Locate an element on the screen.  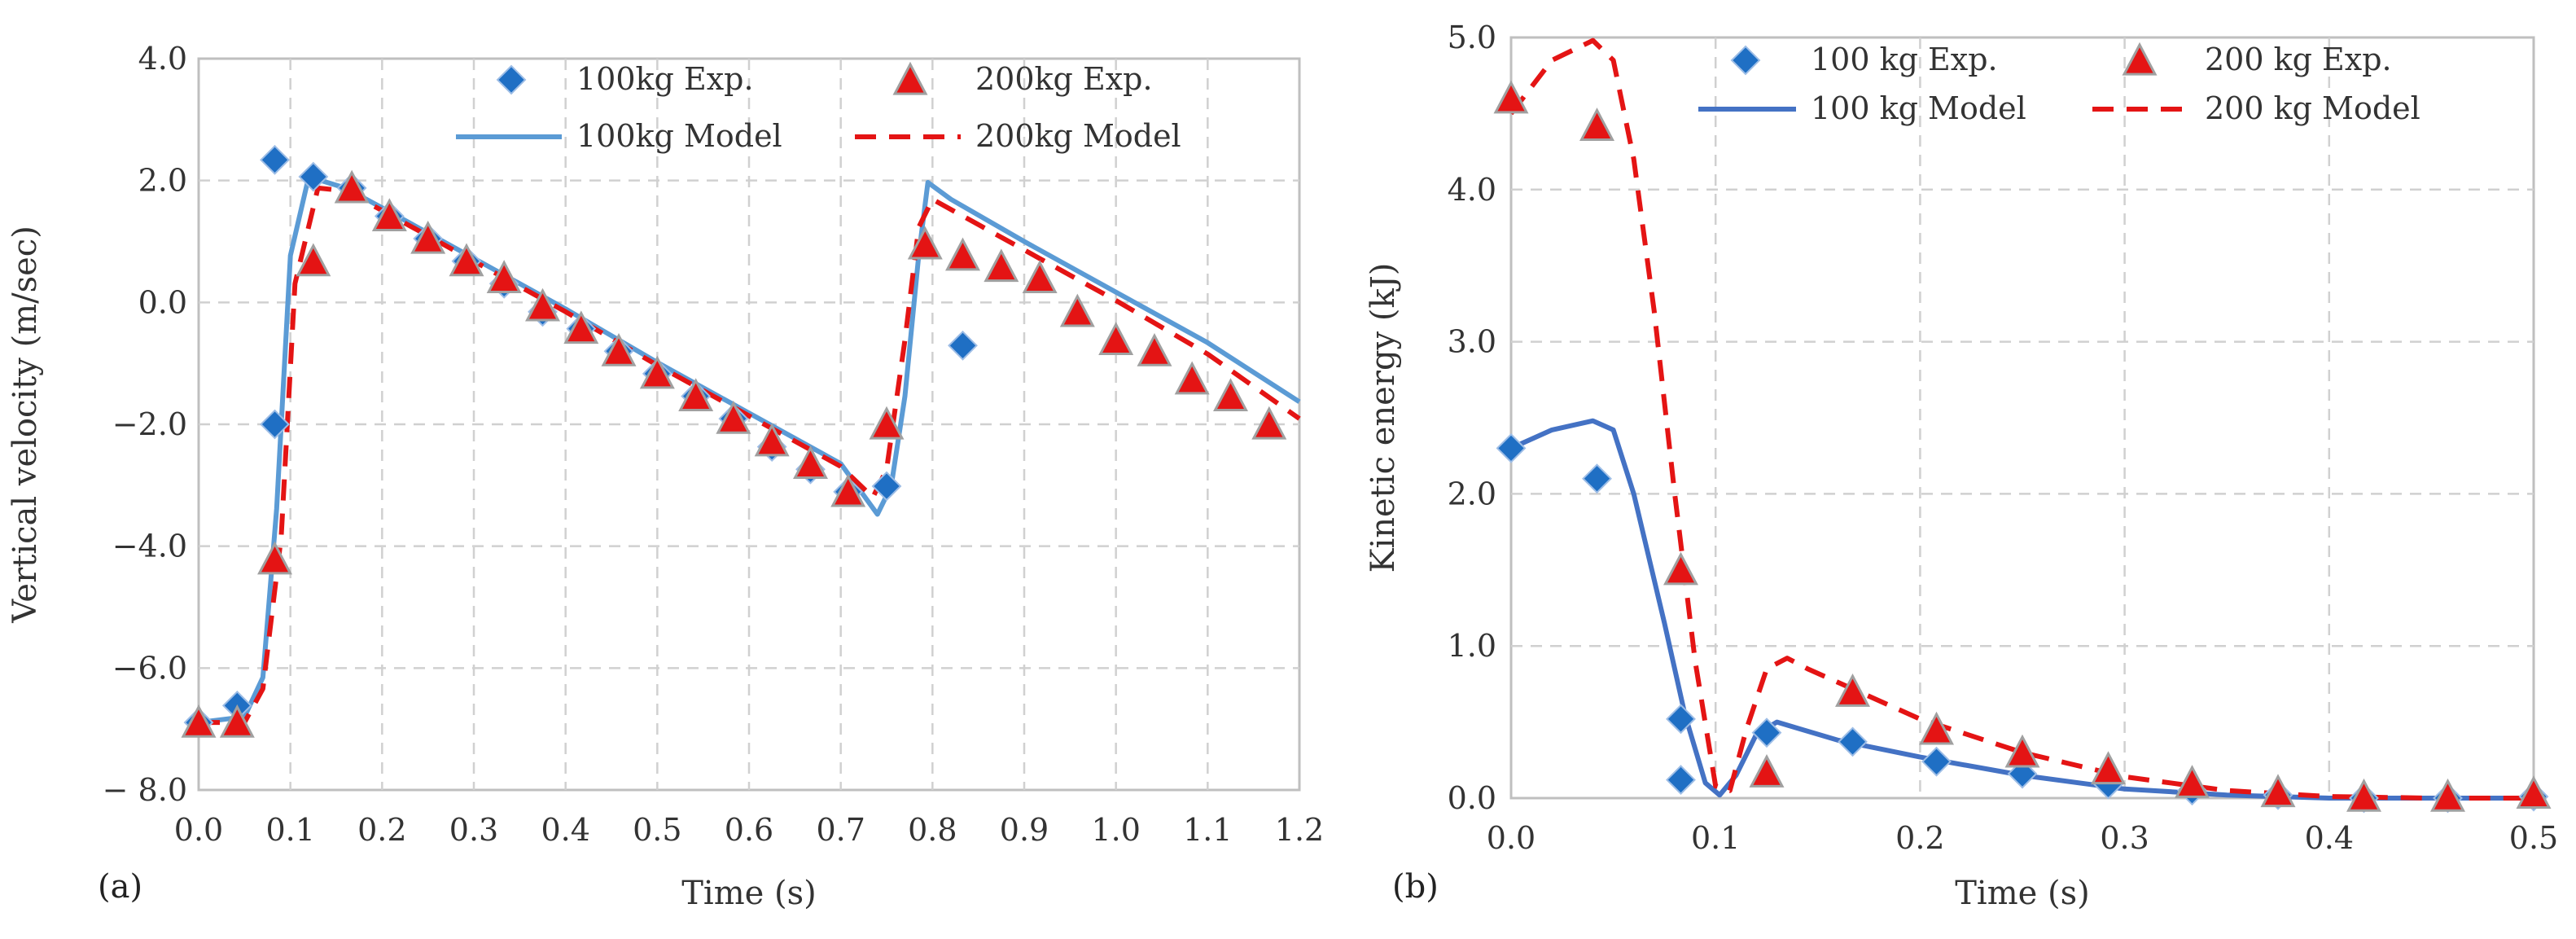
y-tick-label: 3.0 is located at coordinates (1472, 342).